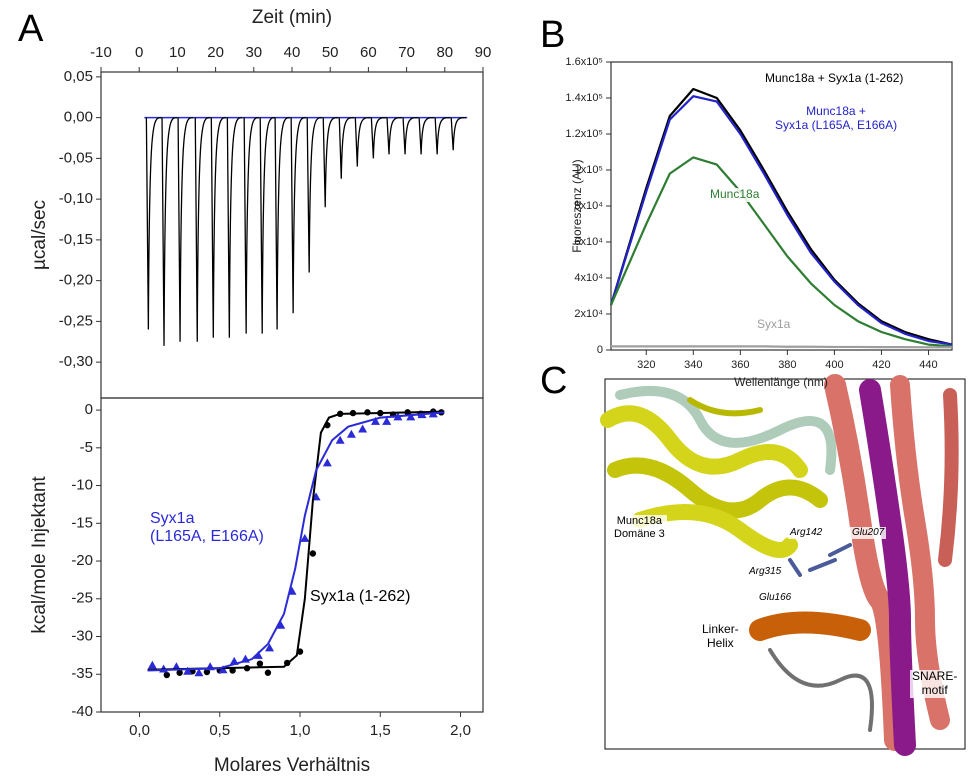 Image resolution: width=977 pixels, height=782 pixels. What do you see at coordinates (76, 157) in the screenshot?
I see `y-tick-label: -0,05` at bounding box center [76, 157].